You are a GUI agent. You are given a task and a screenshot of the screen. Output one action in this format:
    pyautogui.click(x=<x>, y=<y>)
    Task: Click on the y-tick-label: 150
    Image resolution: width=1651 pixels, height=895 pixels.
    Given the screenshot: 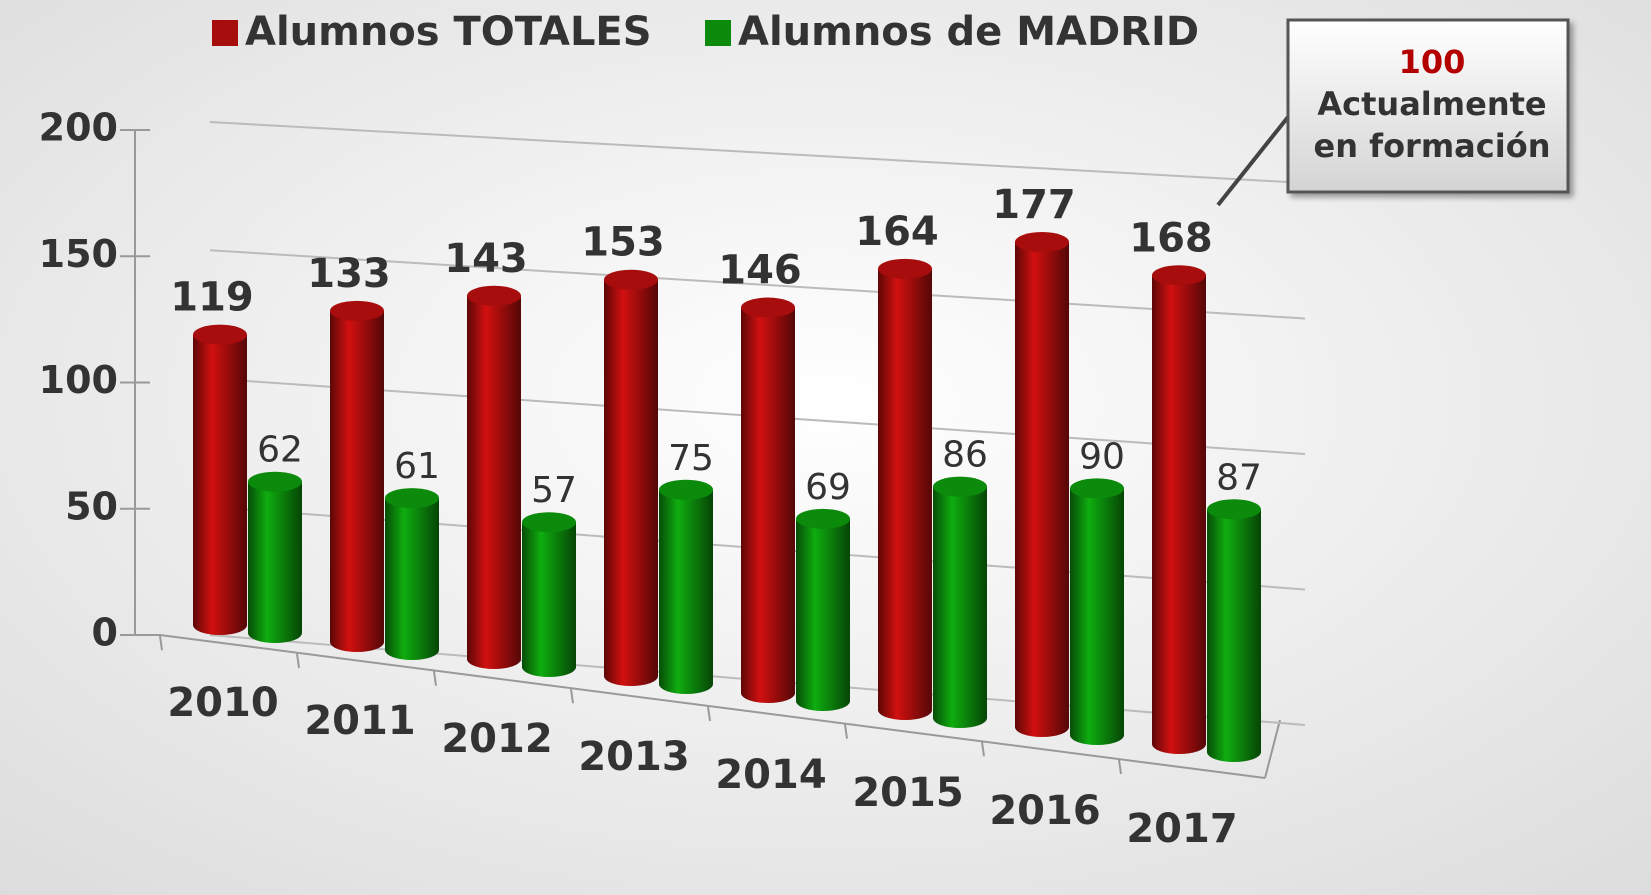 What is the action you would take?
    pyautogui.click(x=78, y=254)
    